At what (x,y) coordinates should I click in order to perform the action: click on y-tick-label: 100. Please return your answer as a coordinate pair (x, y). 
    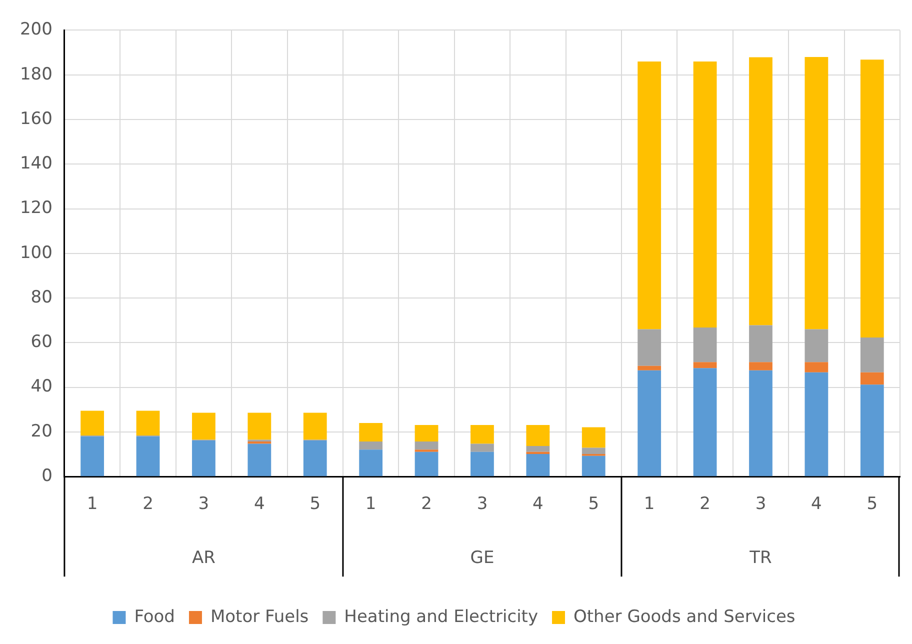
    Looking at the image, I should click on (36, 252).